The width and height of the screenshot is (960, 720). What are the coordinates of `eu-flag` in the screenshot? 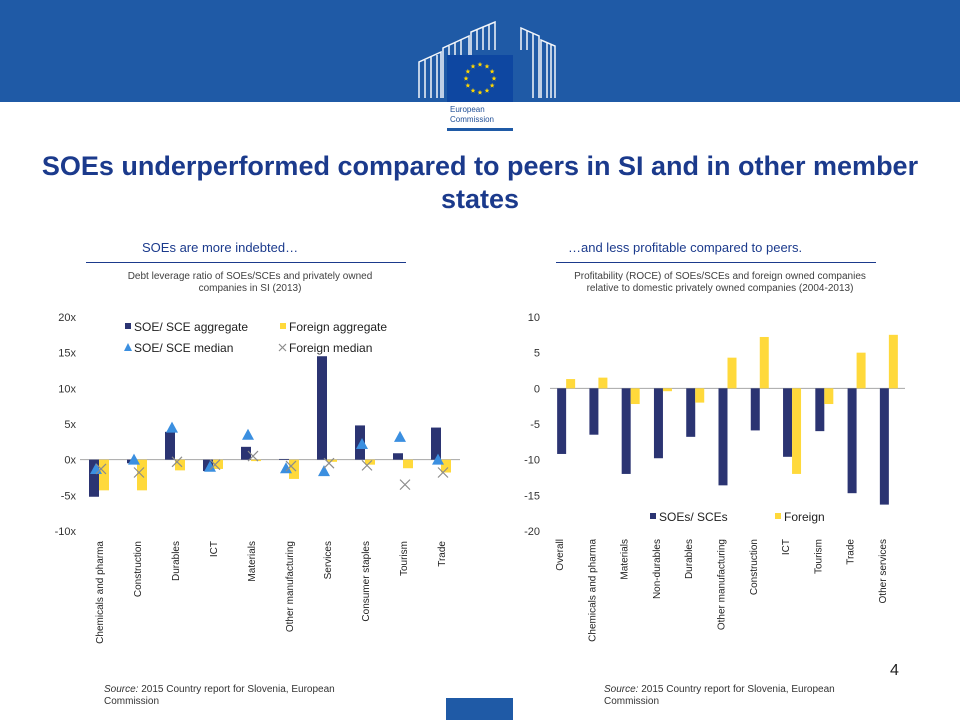 It's located at (480, 78).